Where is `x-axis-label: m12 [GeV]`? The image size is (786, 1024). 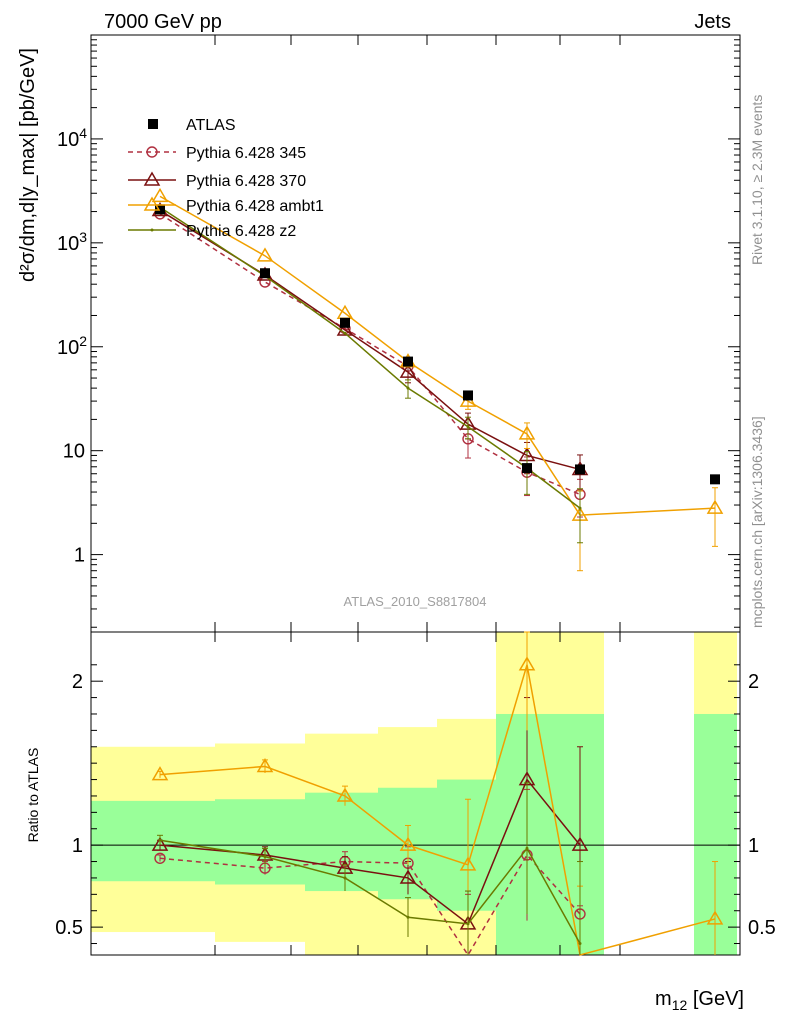
x-axis-label: m12 [GeV] is located at coordinates (699, 1000).